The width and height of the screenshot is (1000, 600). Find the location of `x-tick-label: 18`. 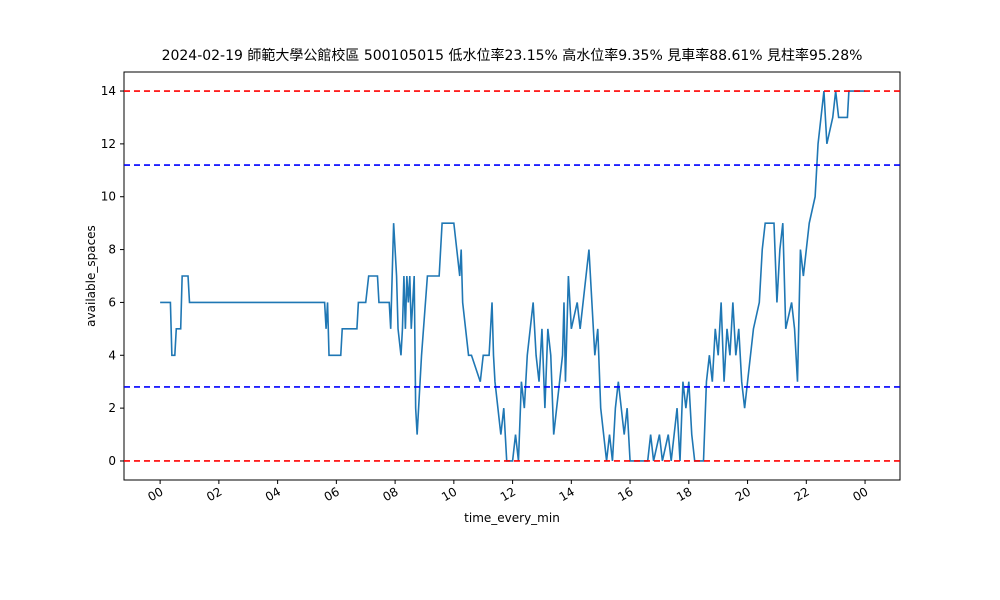

x-tick-label: 18 is located at coordinates (684, 494).